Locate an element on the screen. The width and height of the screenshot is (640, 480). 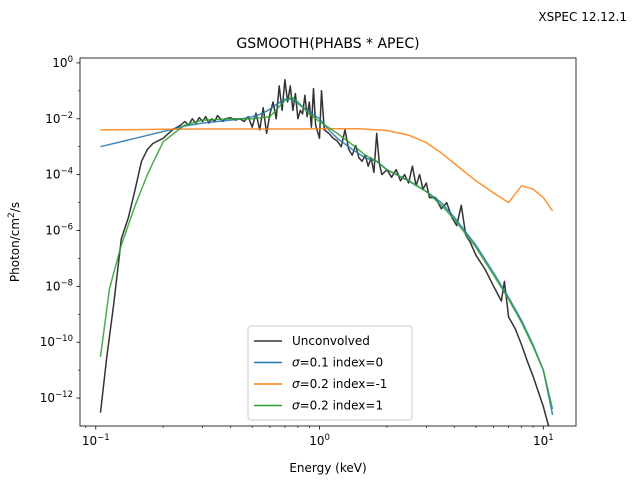
x-tick-label: 10¹ is located at coordinates (543, 440).